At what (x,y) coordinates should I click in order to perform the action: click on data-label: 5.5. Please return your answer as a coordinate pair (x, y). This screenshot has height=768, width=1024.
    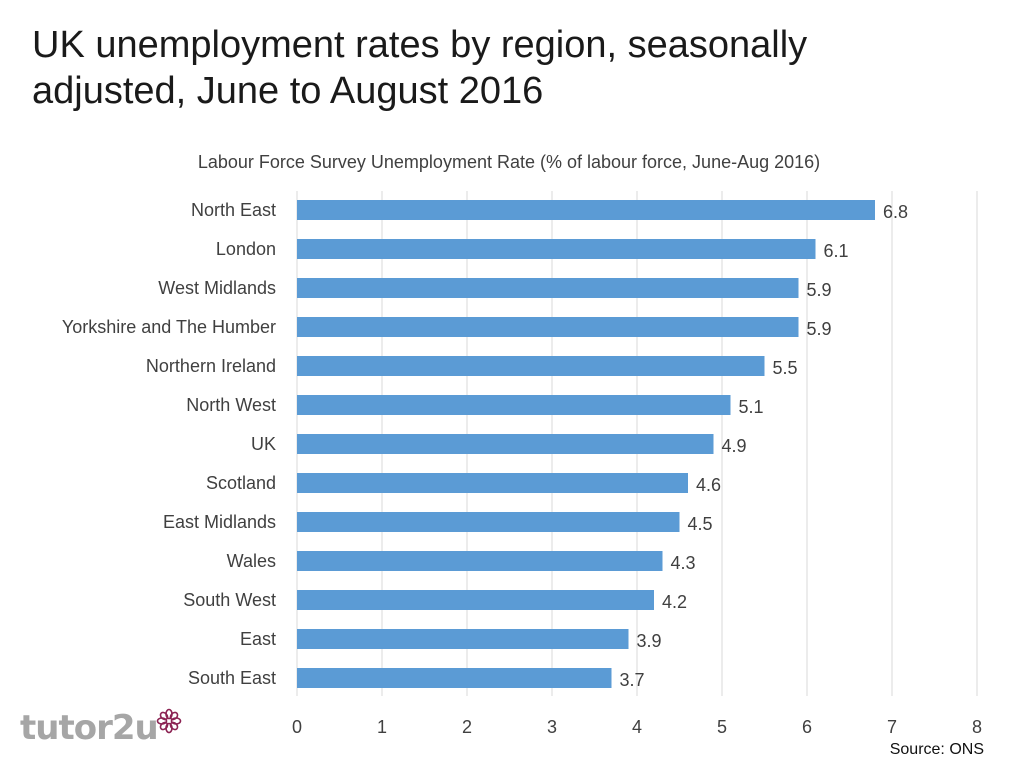
    Looking at the image, I should click on (785, 368).